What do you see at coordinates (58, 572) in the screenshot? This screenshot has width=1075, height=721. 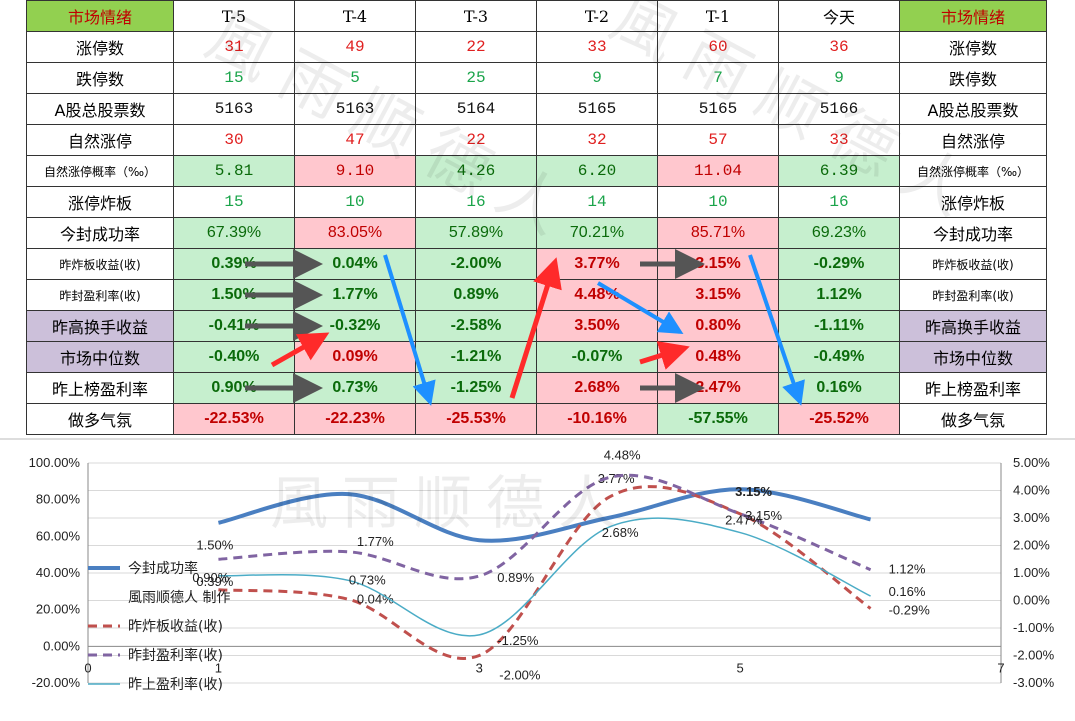 I see `left-tick-label: 40.00%` at bounding box center [58, 572].